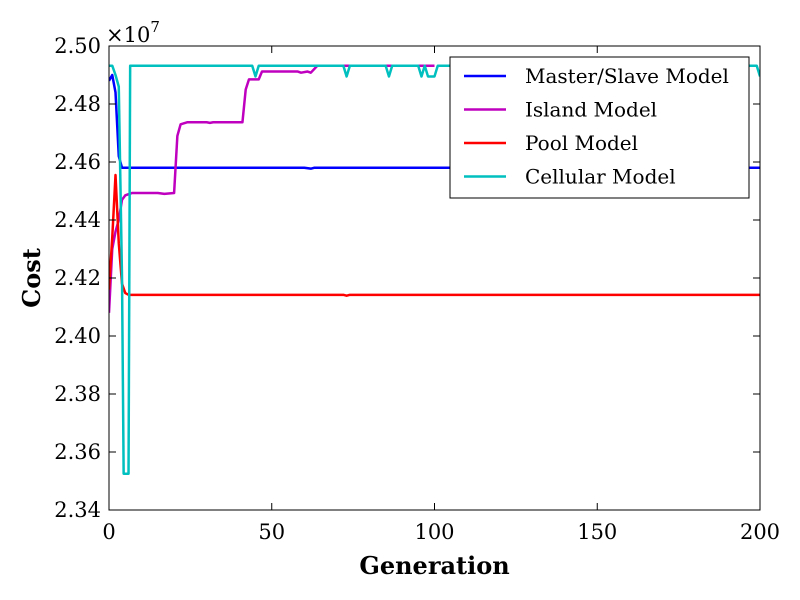  Describe the element at coordinates (128, 35) in the screenshot. I see `y-multiplier-base: ×10` at that location.